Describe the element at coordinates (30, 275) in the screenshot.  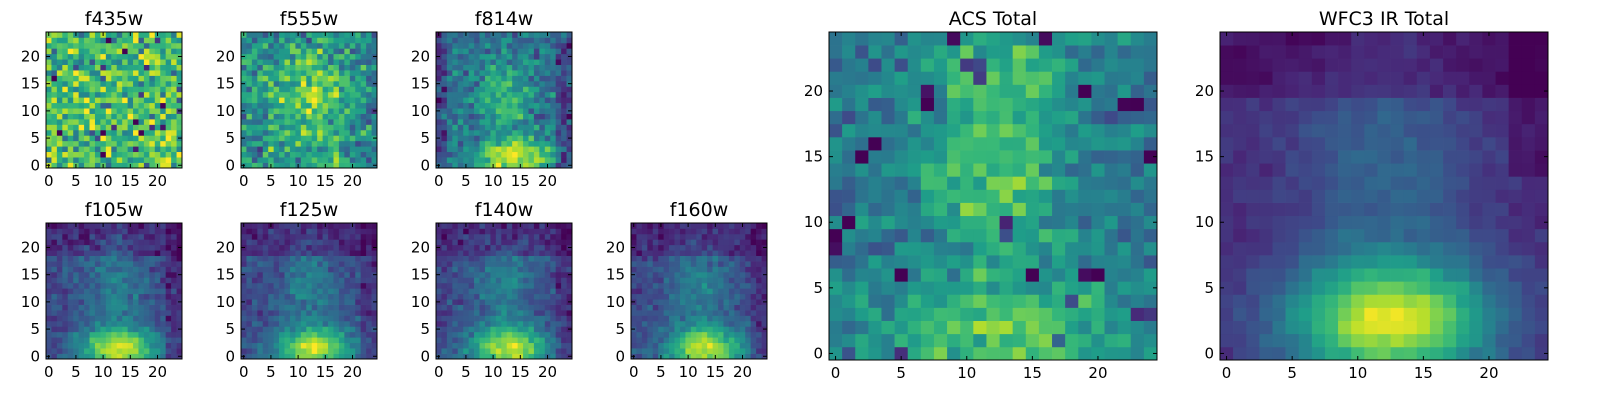
I see `y-tick-label: 15` at that location.